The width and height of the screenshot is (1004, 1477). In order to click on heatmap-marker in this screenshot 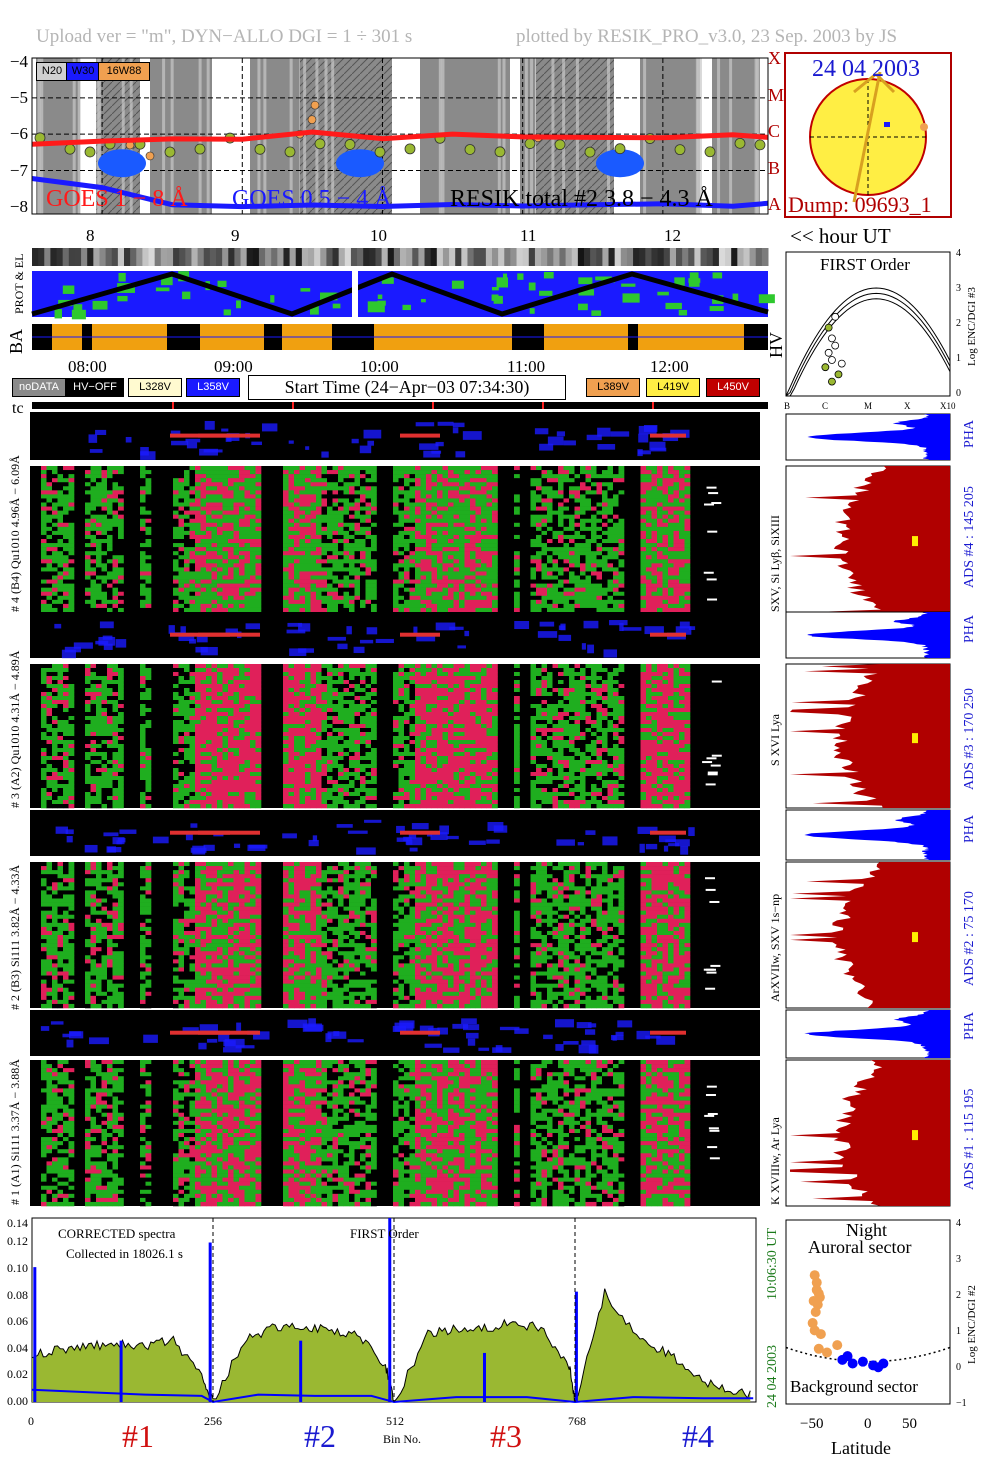, I will do `click(709, 504)`.